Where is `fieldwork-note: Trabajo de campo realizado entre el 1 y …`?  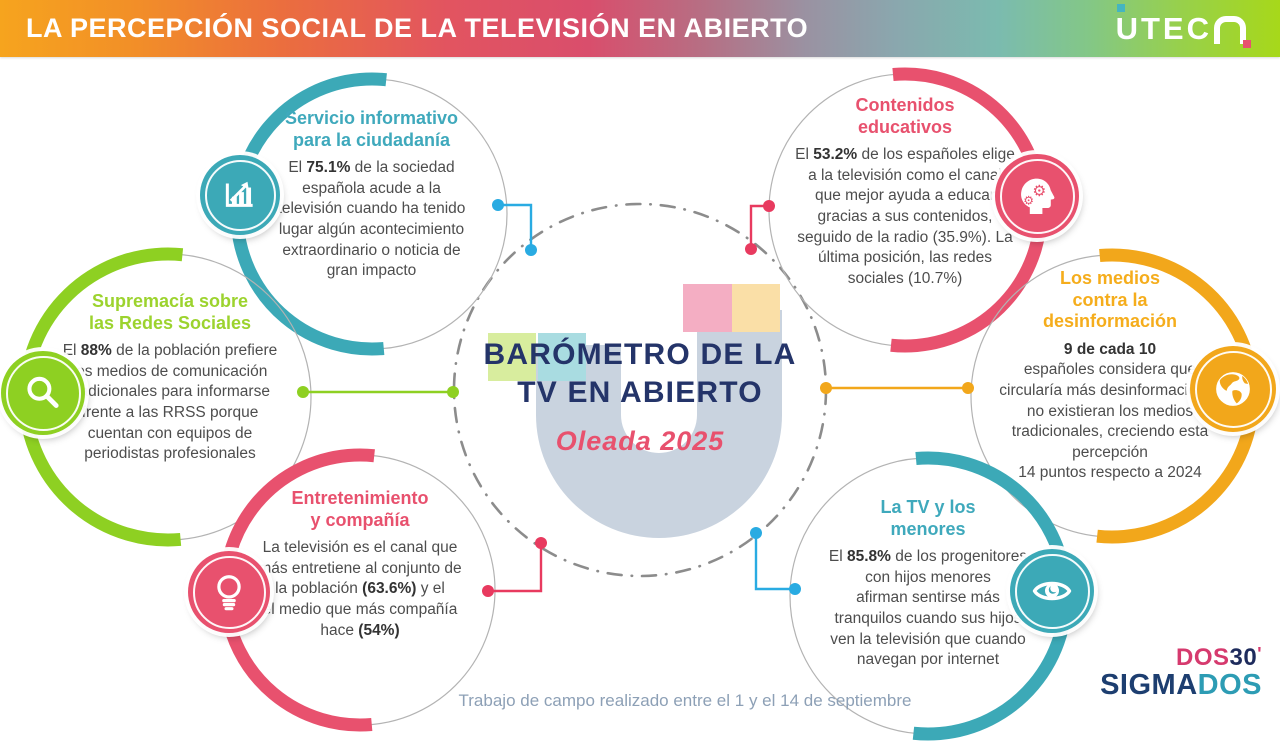 fieldwork-note: Trabajo de campo realizado entre el 1 y … is located at coordinates (685, 700).